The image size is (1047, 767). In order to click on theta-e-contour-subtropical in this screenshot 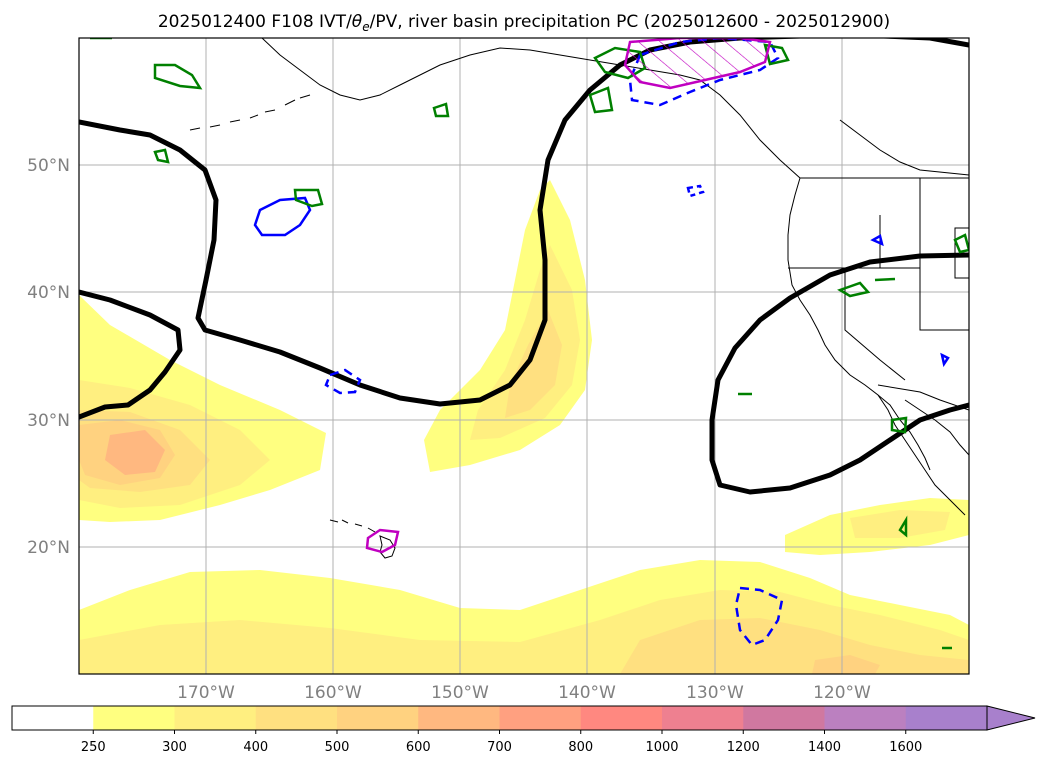, I will do `click(131, 354)`.